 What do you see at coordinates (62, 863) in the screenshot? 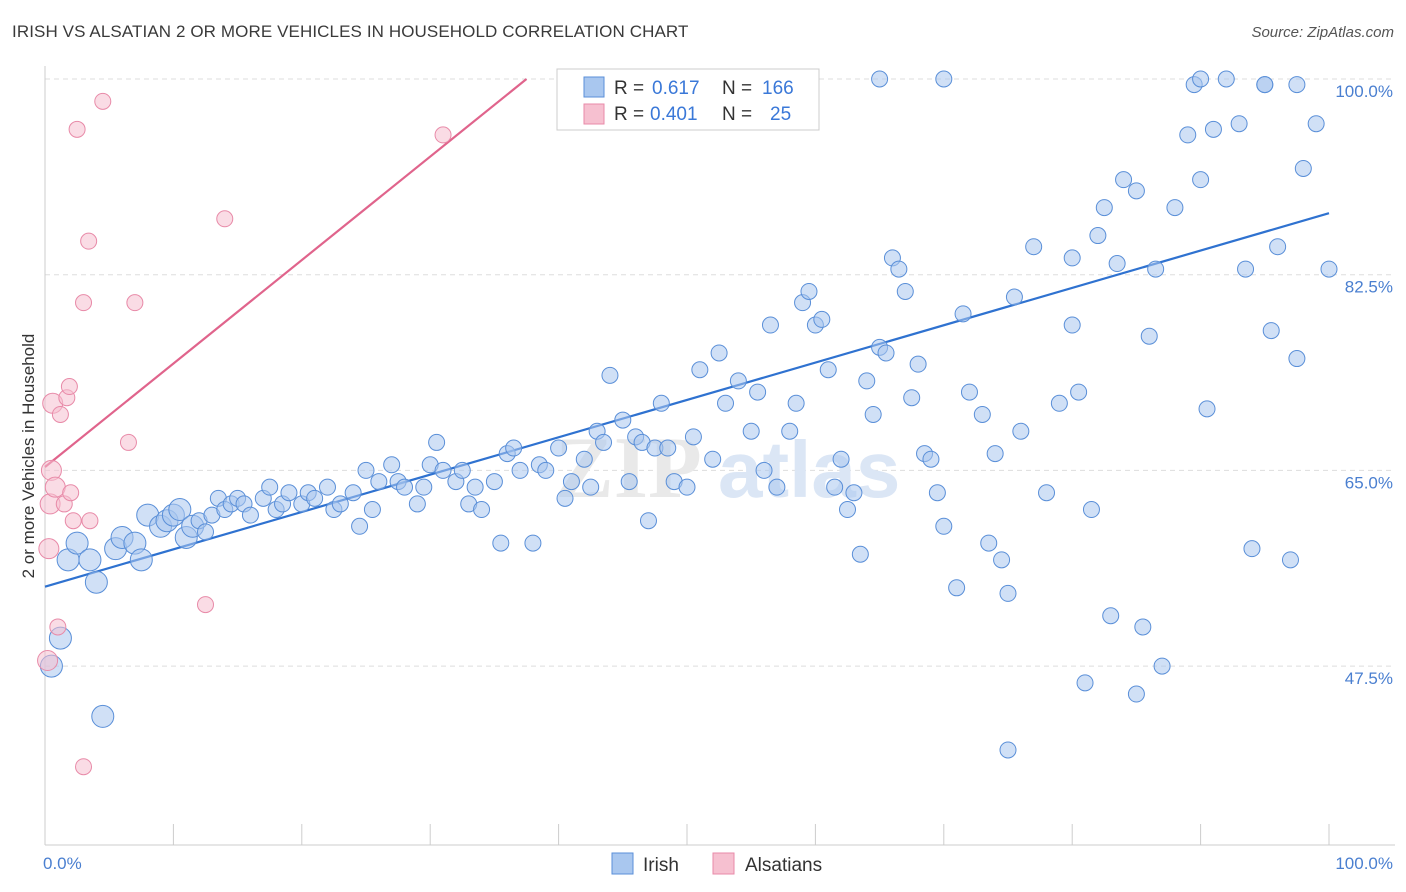
I see `x-tick-label: 0.0%` at bounding box center [62, 863].